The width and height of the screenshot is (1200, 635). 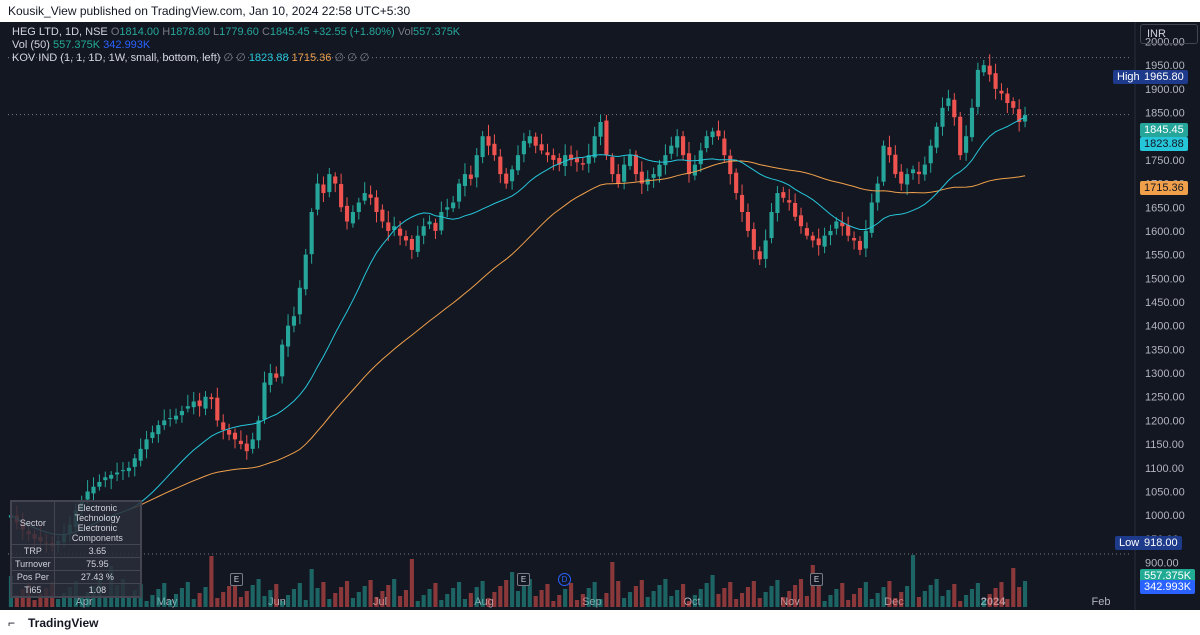 What do you see at coordinates (1168, 587) in the screenshot?
I see `vol-tag-2: 342.993K` at bounding box center [1168, 587].